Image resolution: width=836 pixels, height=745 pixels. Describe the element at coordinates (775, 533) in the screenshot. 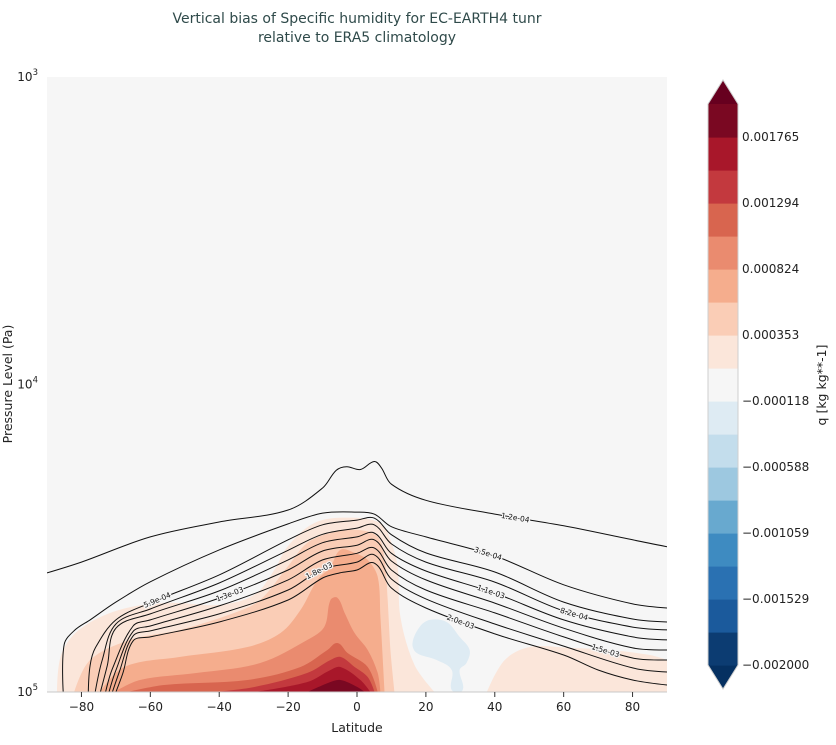

I see `colorbar-tick-label: −0.001059` at that location.